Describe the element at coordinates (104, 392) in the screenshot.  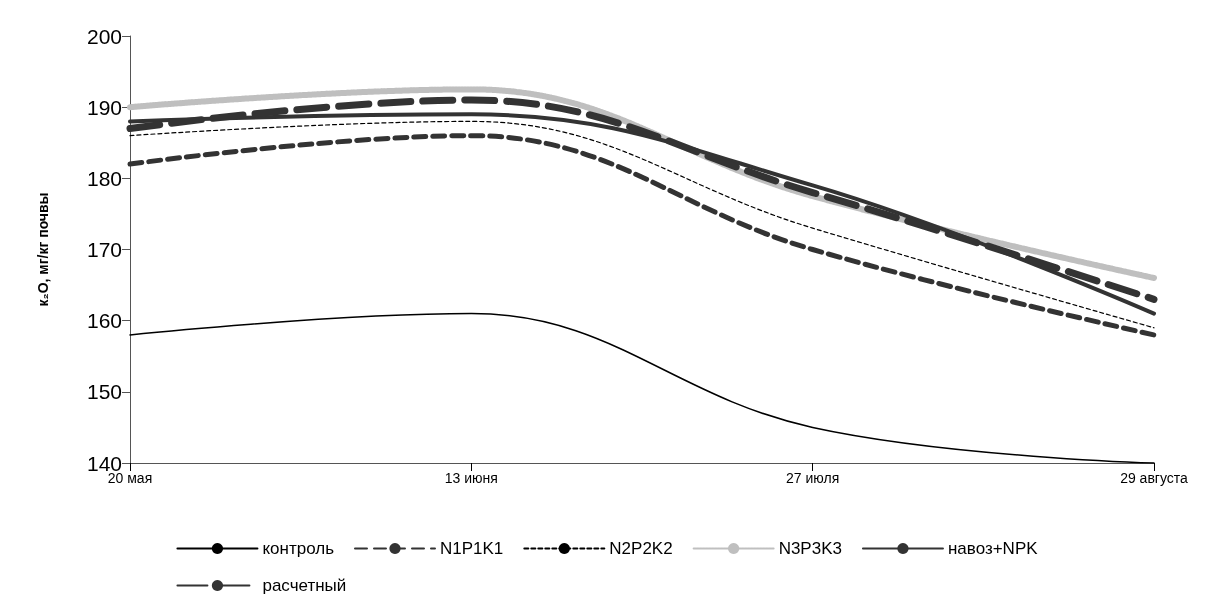
I see `y-tick-label: 150` at that location.